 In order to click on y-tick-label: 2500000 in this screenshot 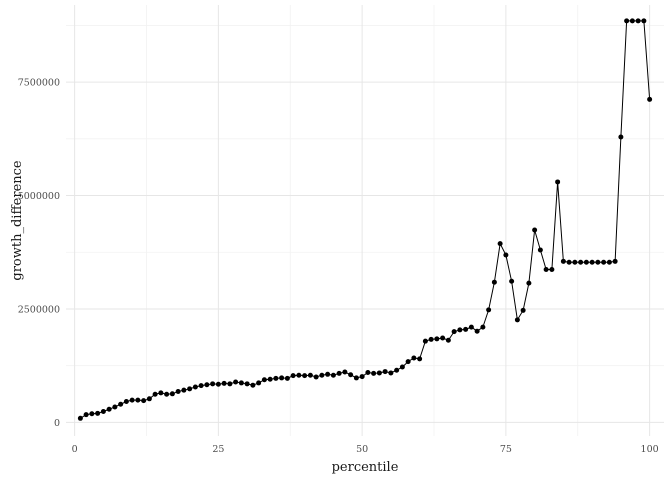, I will do `click(39, 309)`.